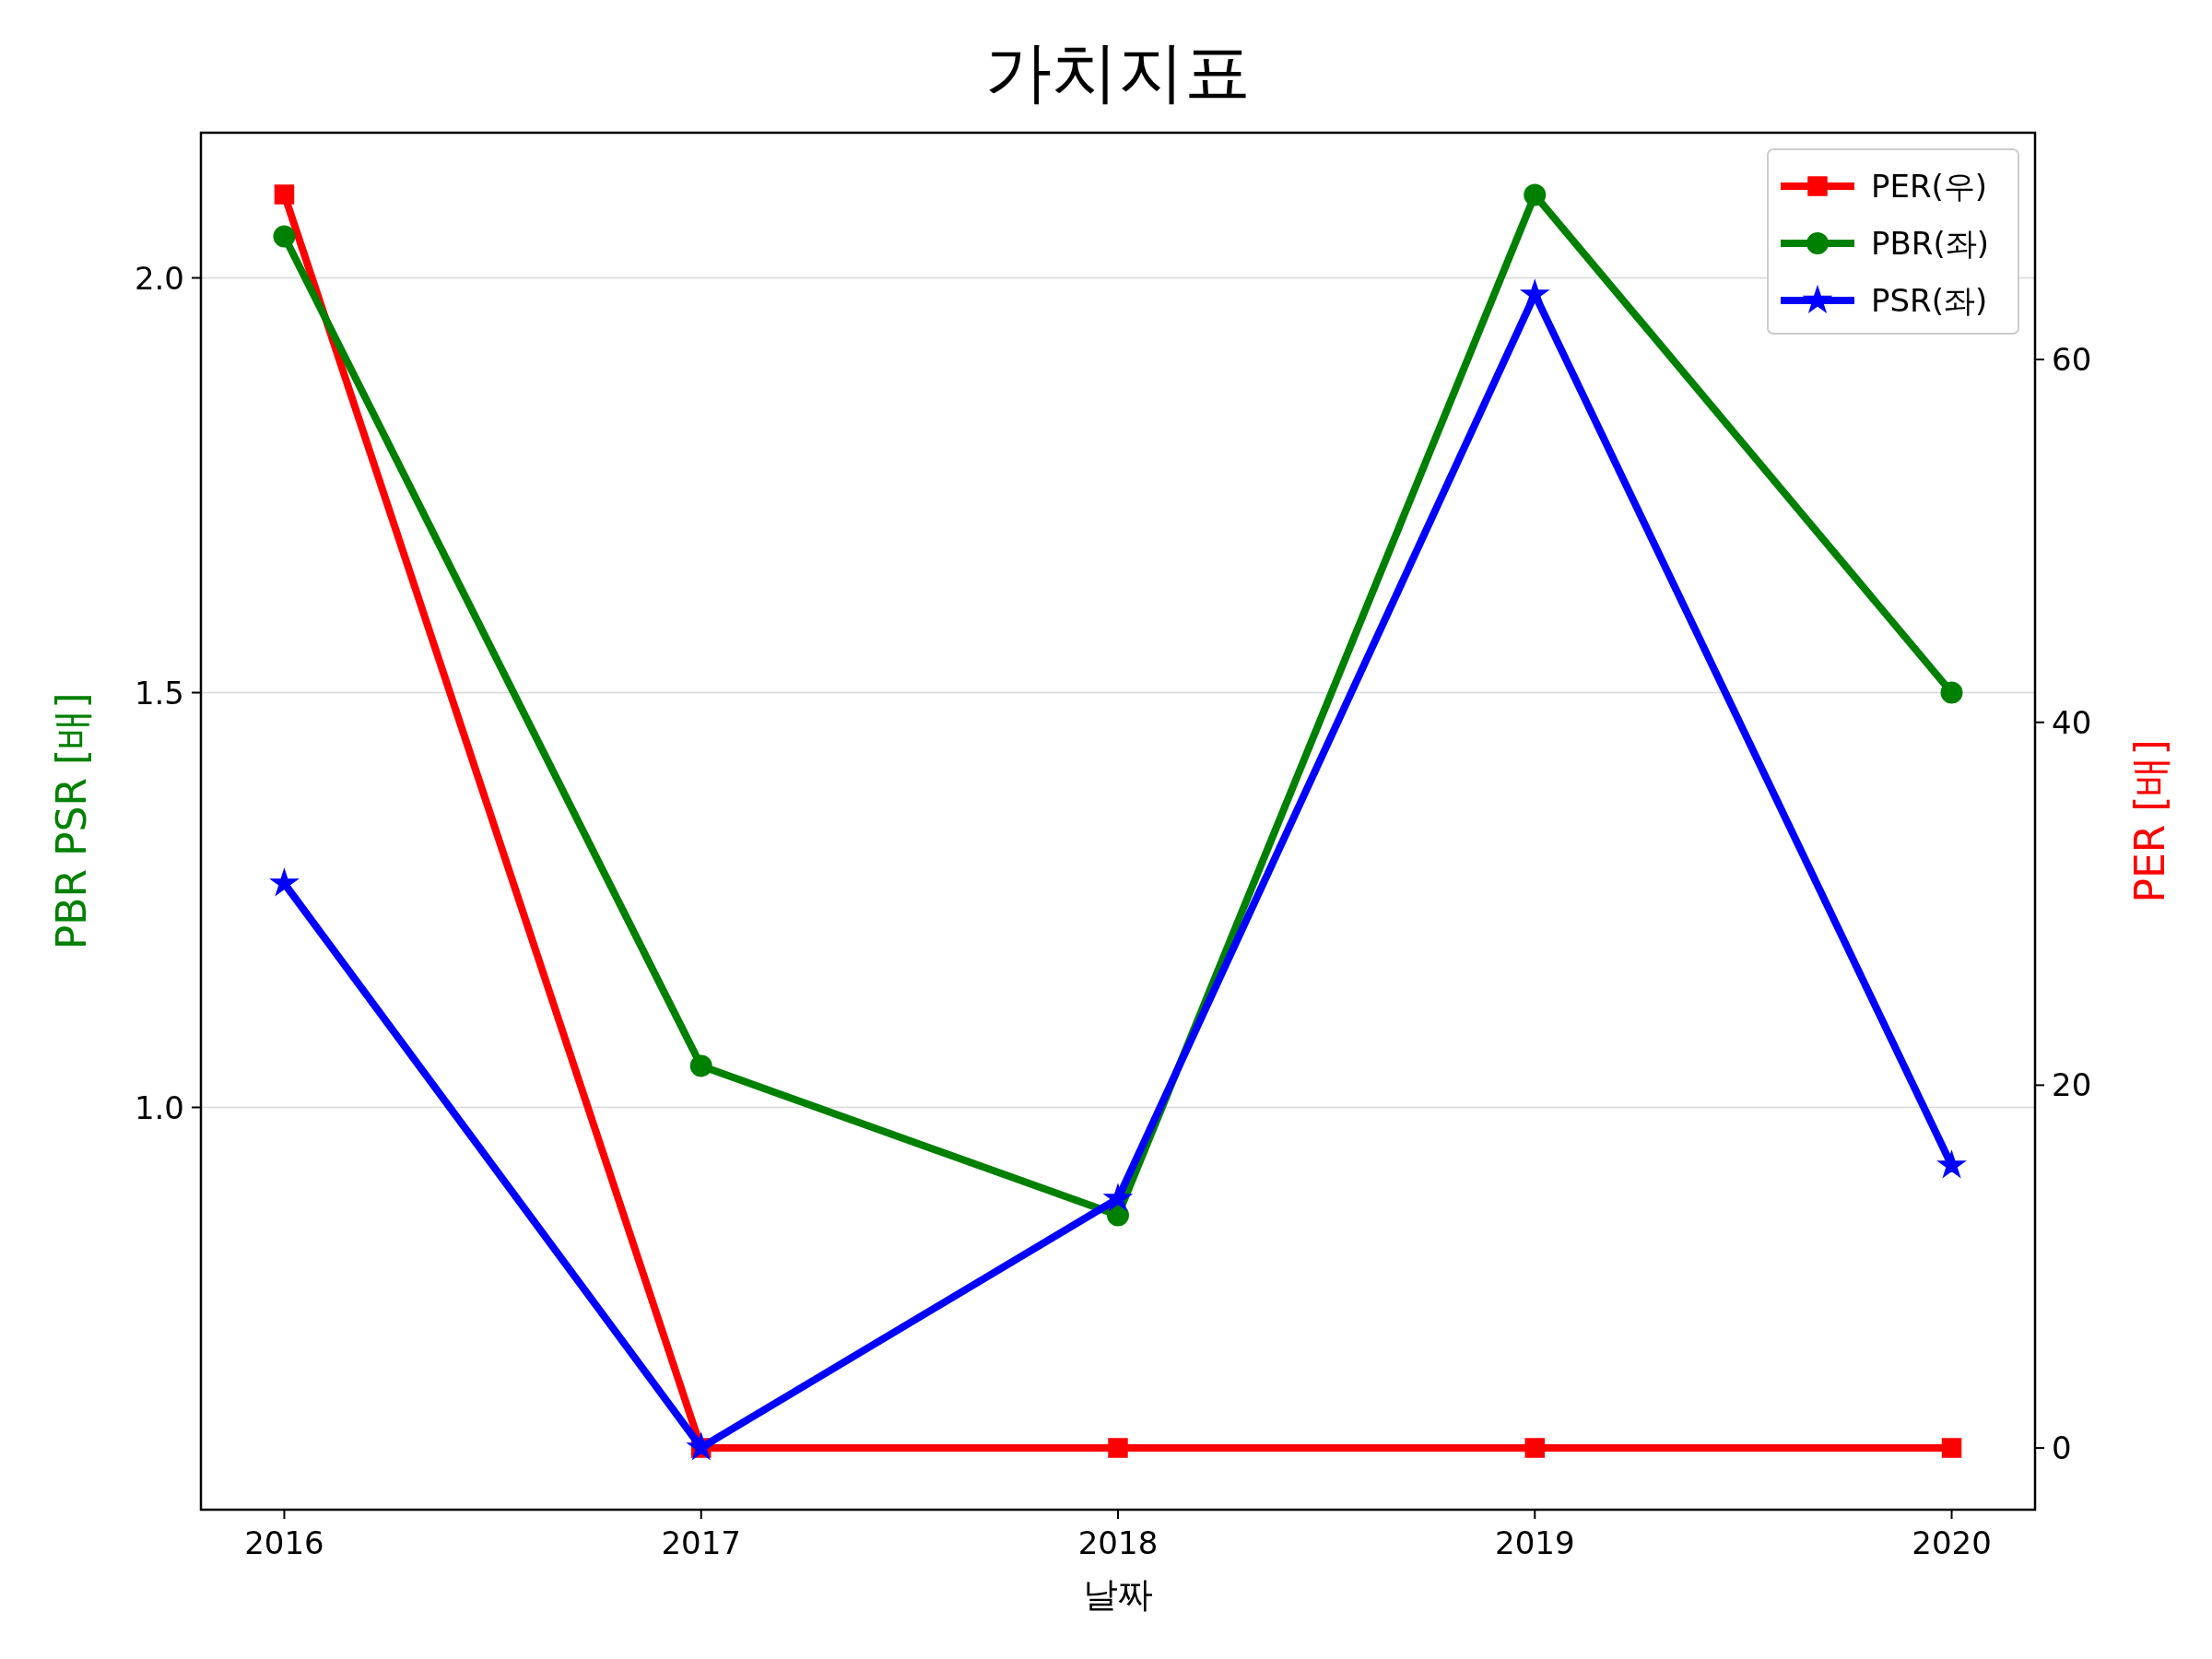 Image resolution: width=2212 pixels, height=1659 pixels. What do you see at coordinates (1929, 186) in the screenshot?
I see `legend-label: PER(우)` at bounding box center [1929, 186].